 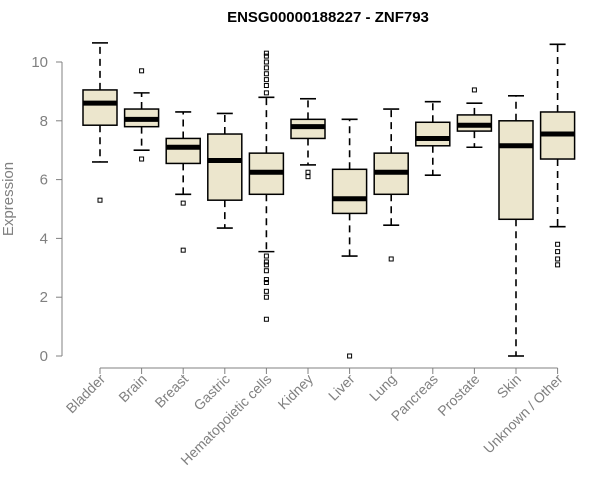 I want to click on x-tick-label: Unknown / Other, so click(x=523, y=414).